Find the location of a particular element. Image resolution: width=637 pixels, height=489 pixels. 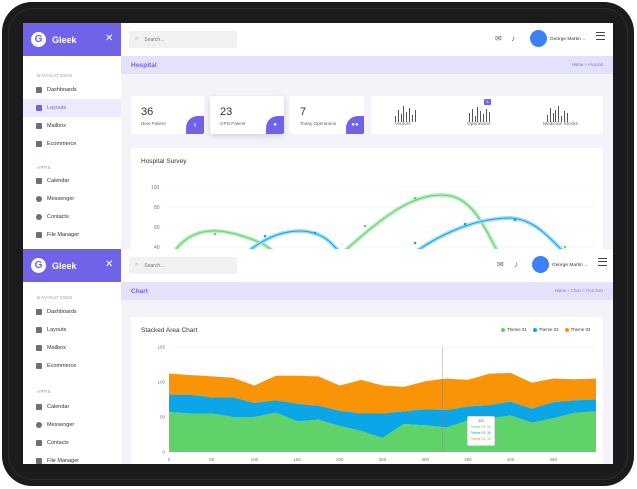

user-icon: ● is located at coordinates (275, 125).